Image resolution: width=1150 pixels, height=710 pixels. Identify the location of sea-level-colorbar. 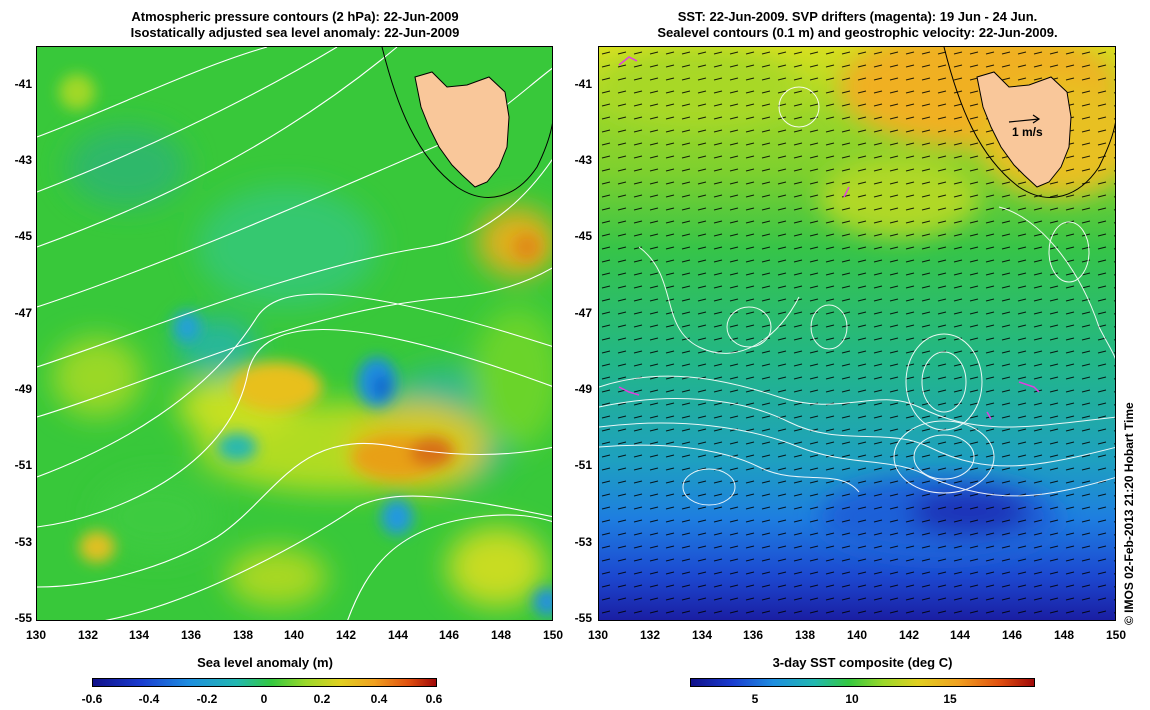
(264, 682).